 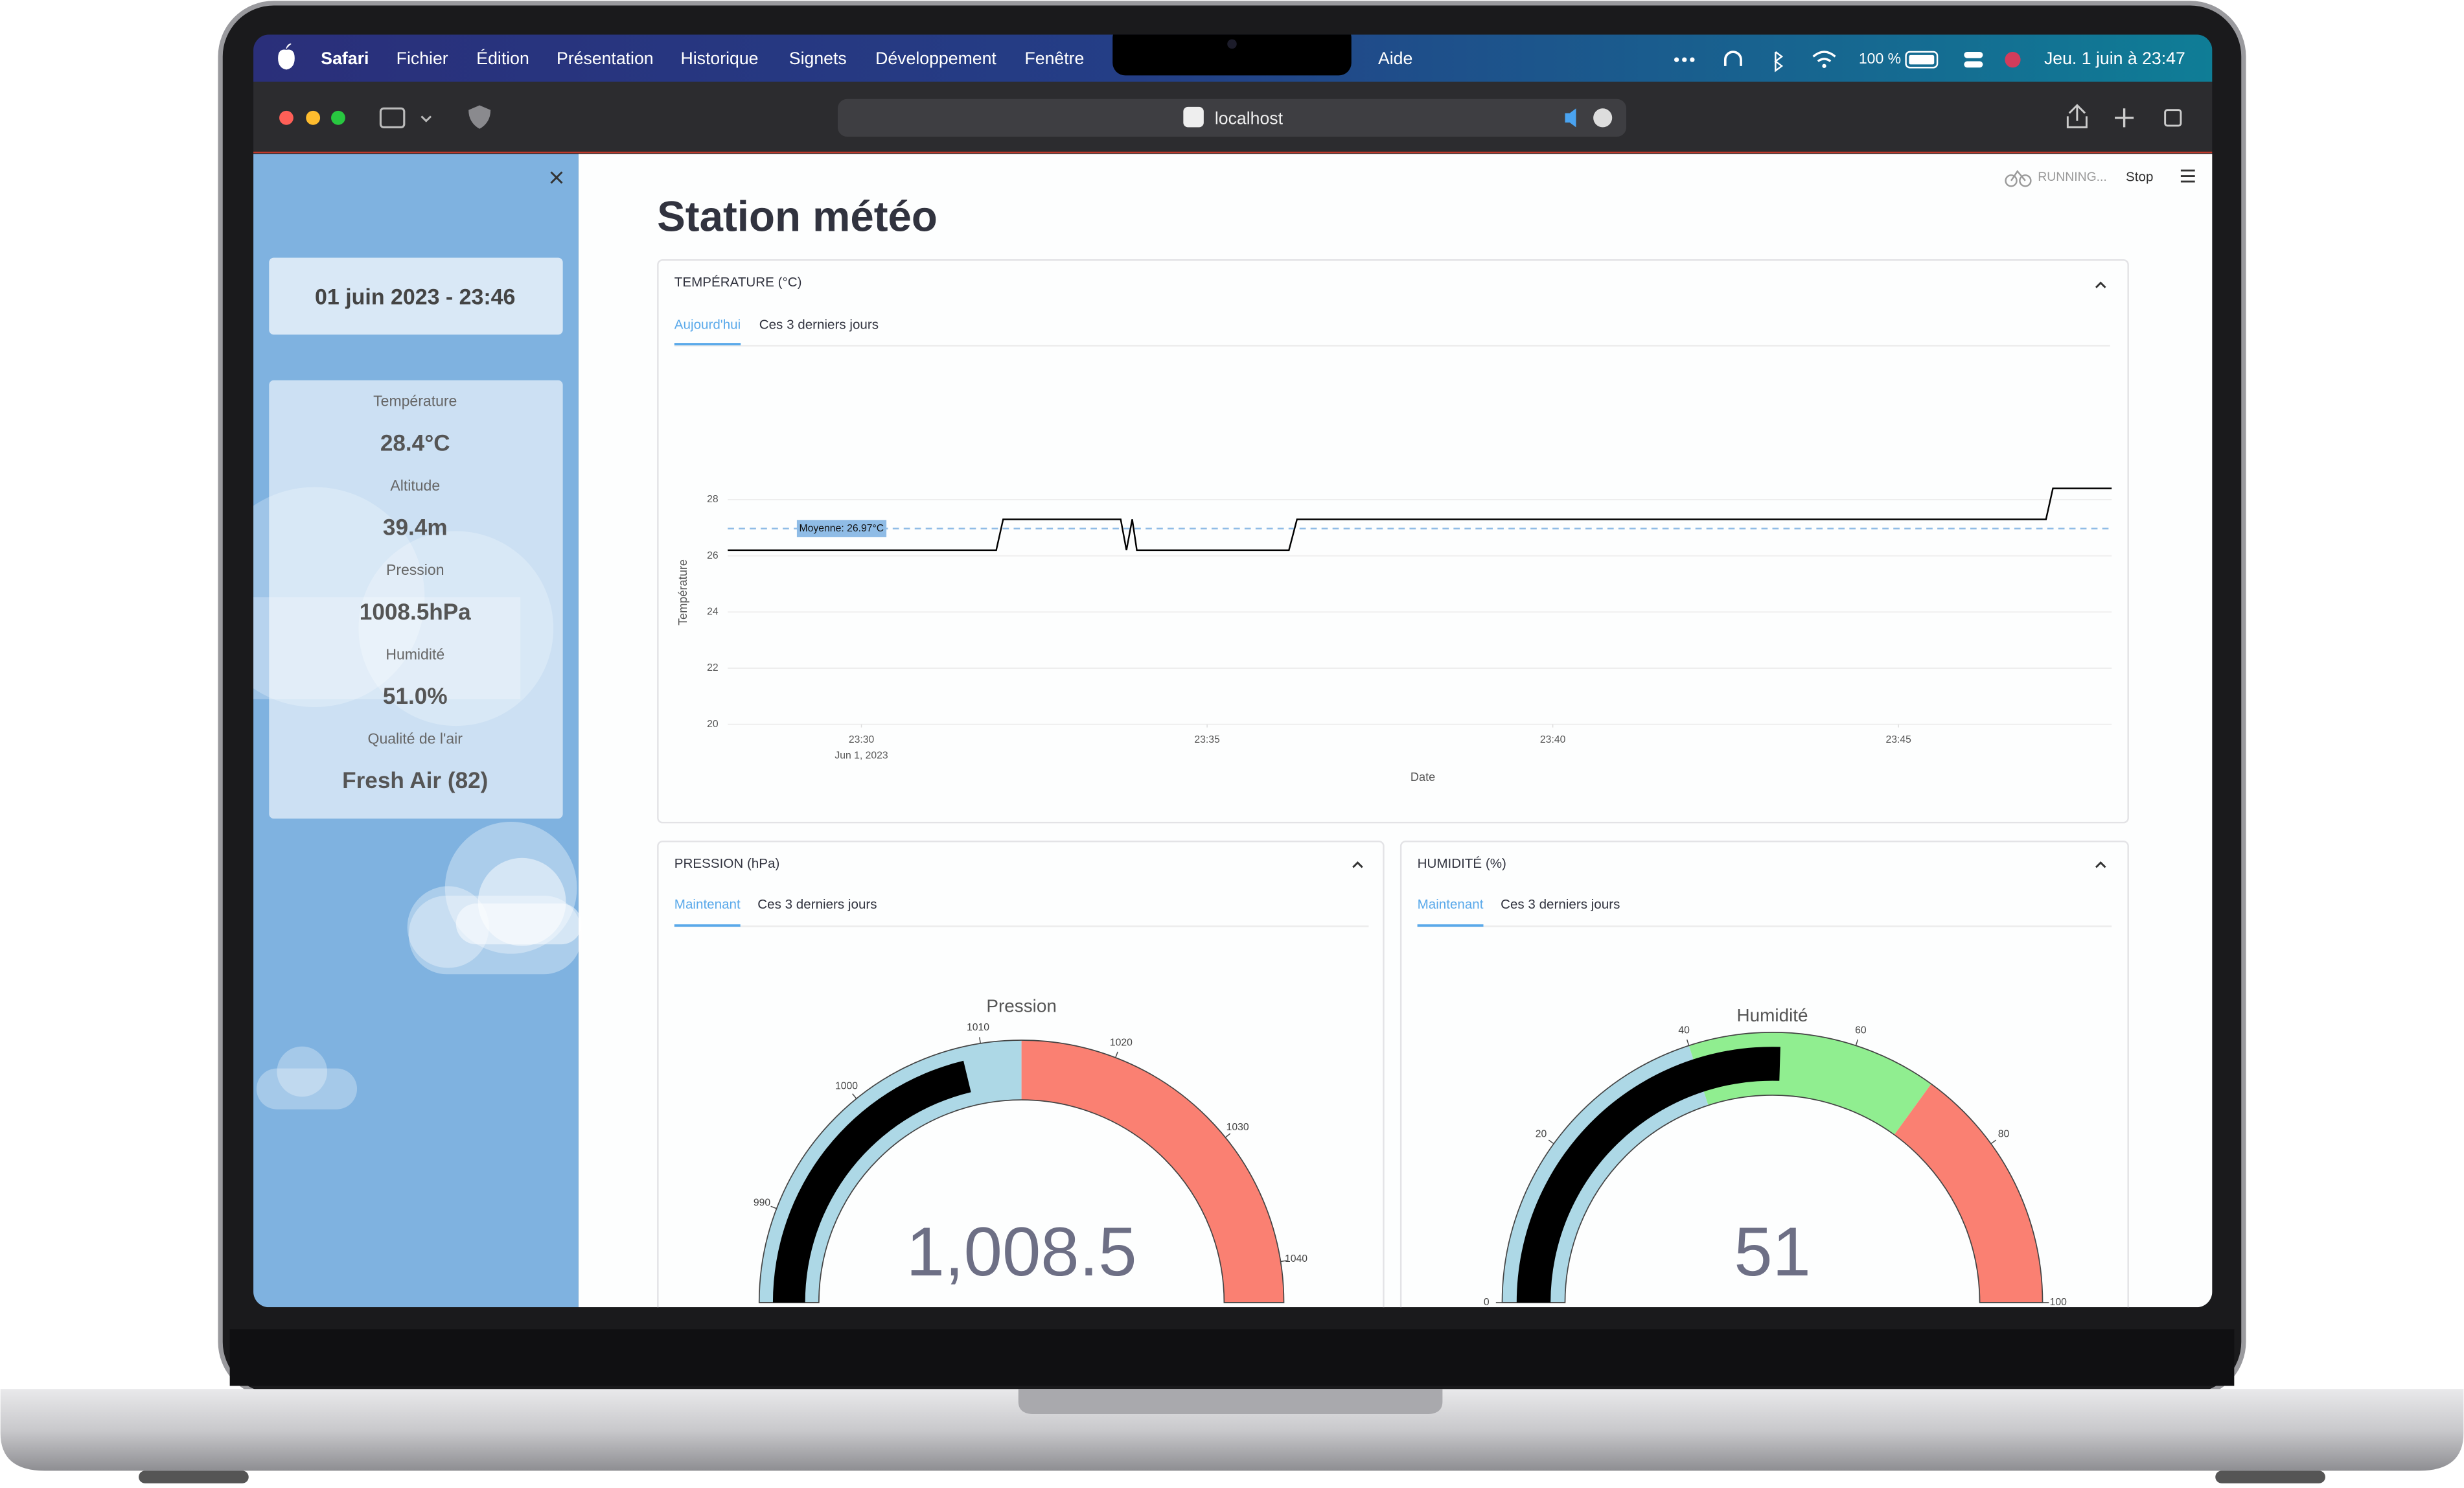 I want to click on mean-annotation: Moyenne: 26.97°C, so click(x=842, y=528).